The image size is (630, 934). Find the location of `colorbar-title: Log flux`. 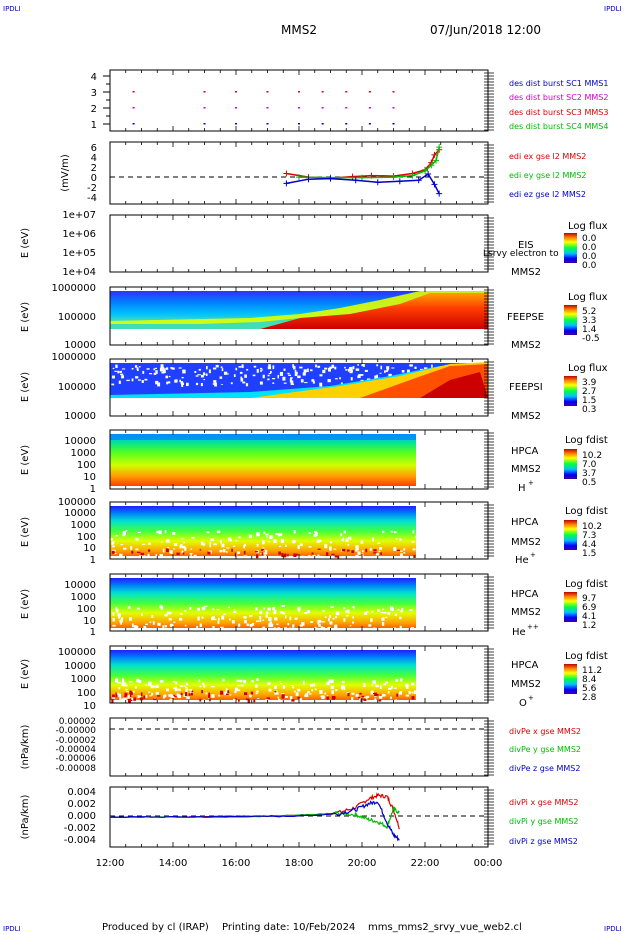

colorbar-title: Log flux is located at coordinates (588, 226).